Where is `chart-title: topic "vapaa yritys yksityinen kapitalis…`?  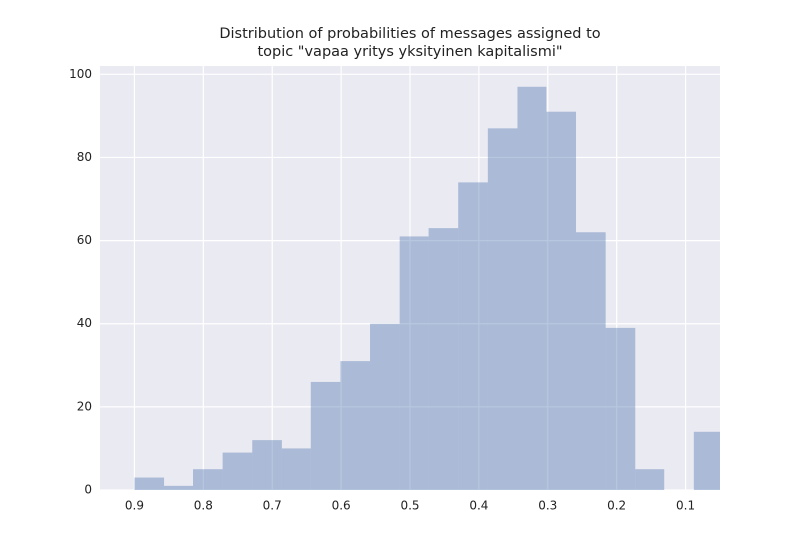
chart-title: topic "vapaa yritys yksityinen kapitalis… is located at coordinates (409, 52).